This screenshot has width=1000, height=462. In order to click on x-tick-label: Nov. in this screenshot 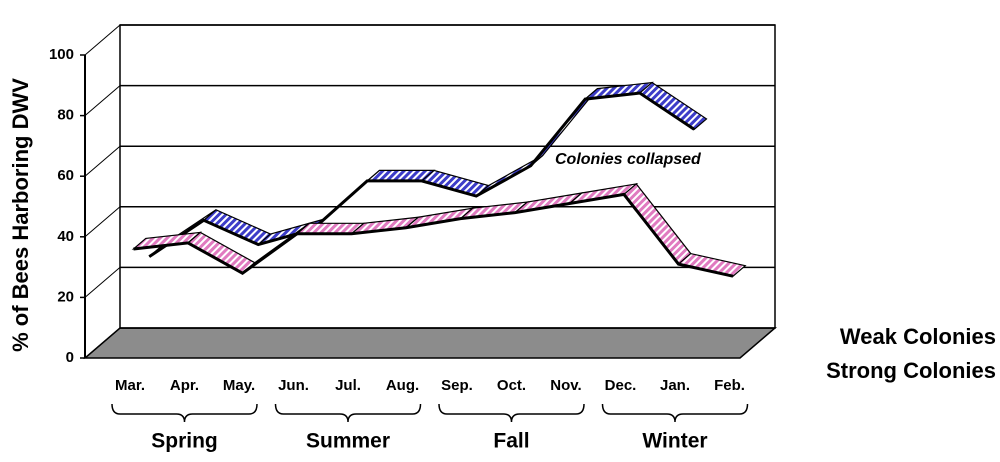, I will do `click(565, 385)`.